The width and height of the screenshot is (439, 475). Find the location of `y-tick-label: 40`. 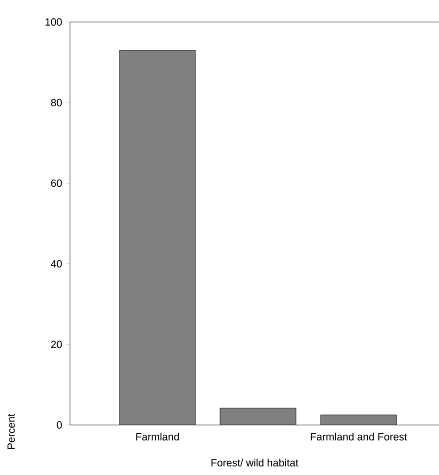

y-tick-label: 40 is located at coordinates (56, 264).